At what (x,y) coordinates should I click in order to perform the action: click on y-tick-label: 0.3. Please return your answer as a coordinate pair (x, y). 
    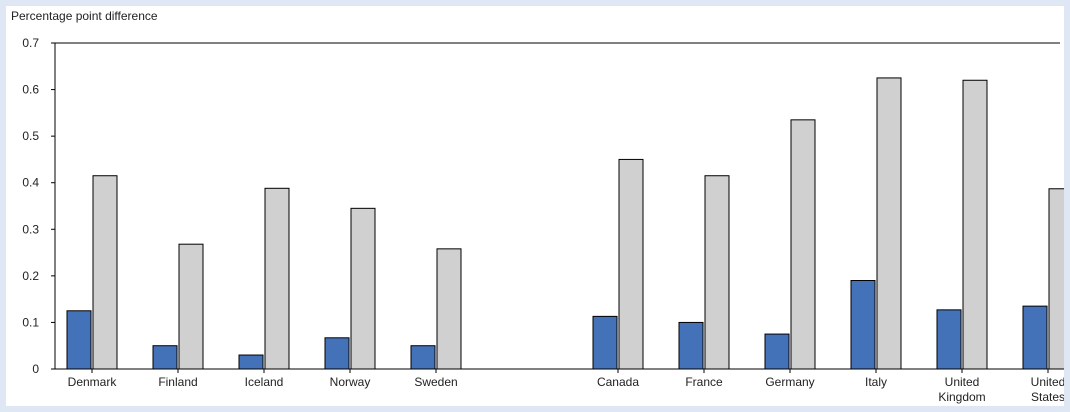
    Looking at the image, I should click on (30, 229).